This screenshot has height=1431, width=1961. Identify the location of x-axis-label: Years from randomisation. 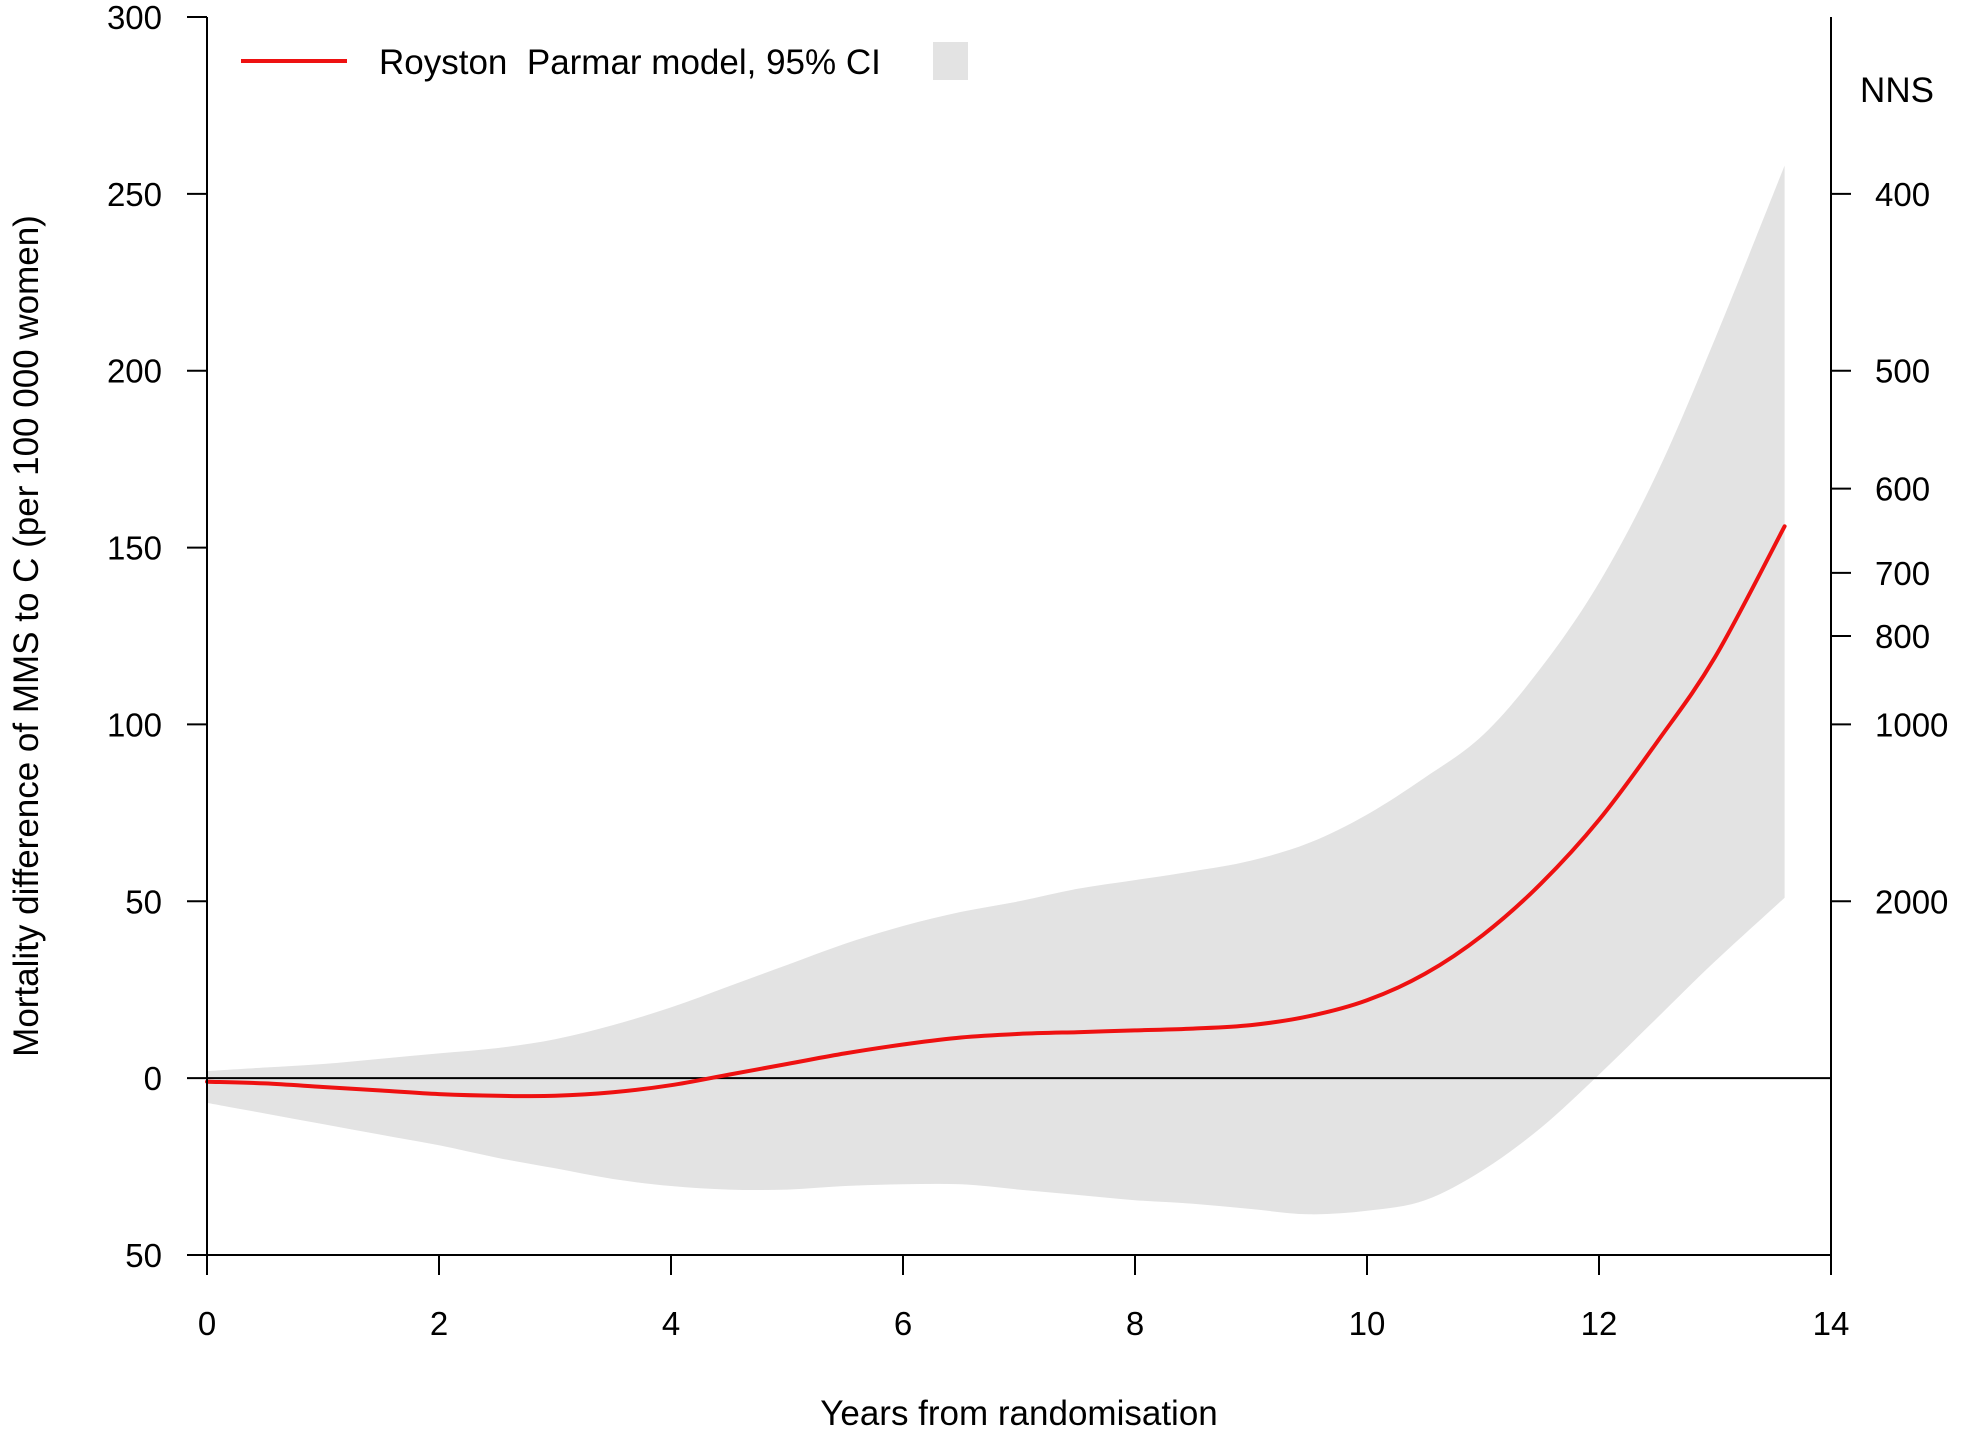
(1019, 1412).